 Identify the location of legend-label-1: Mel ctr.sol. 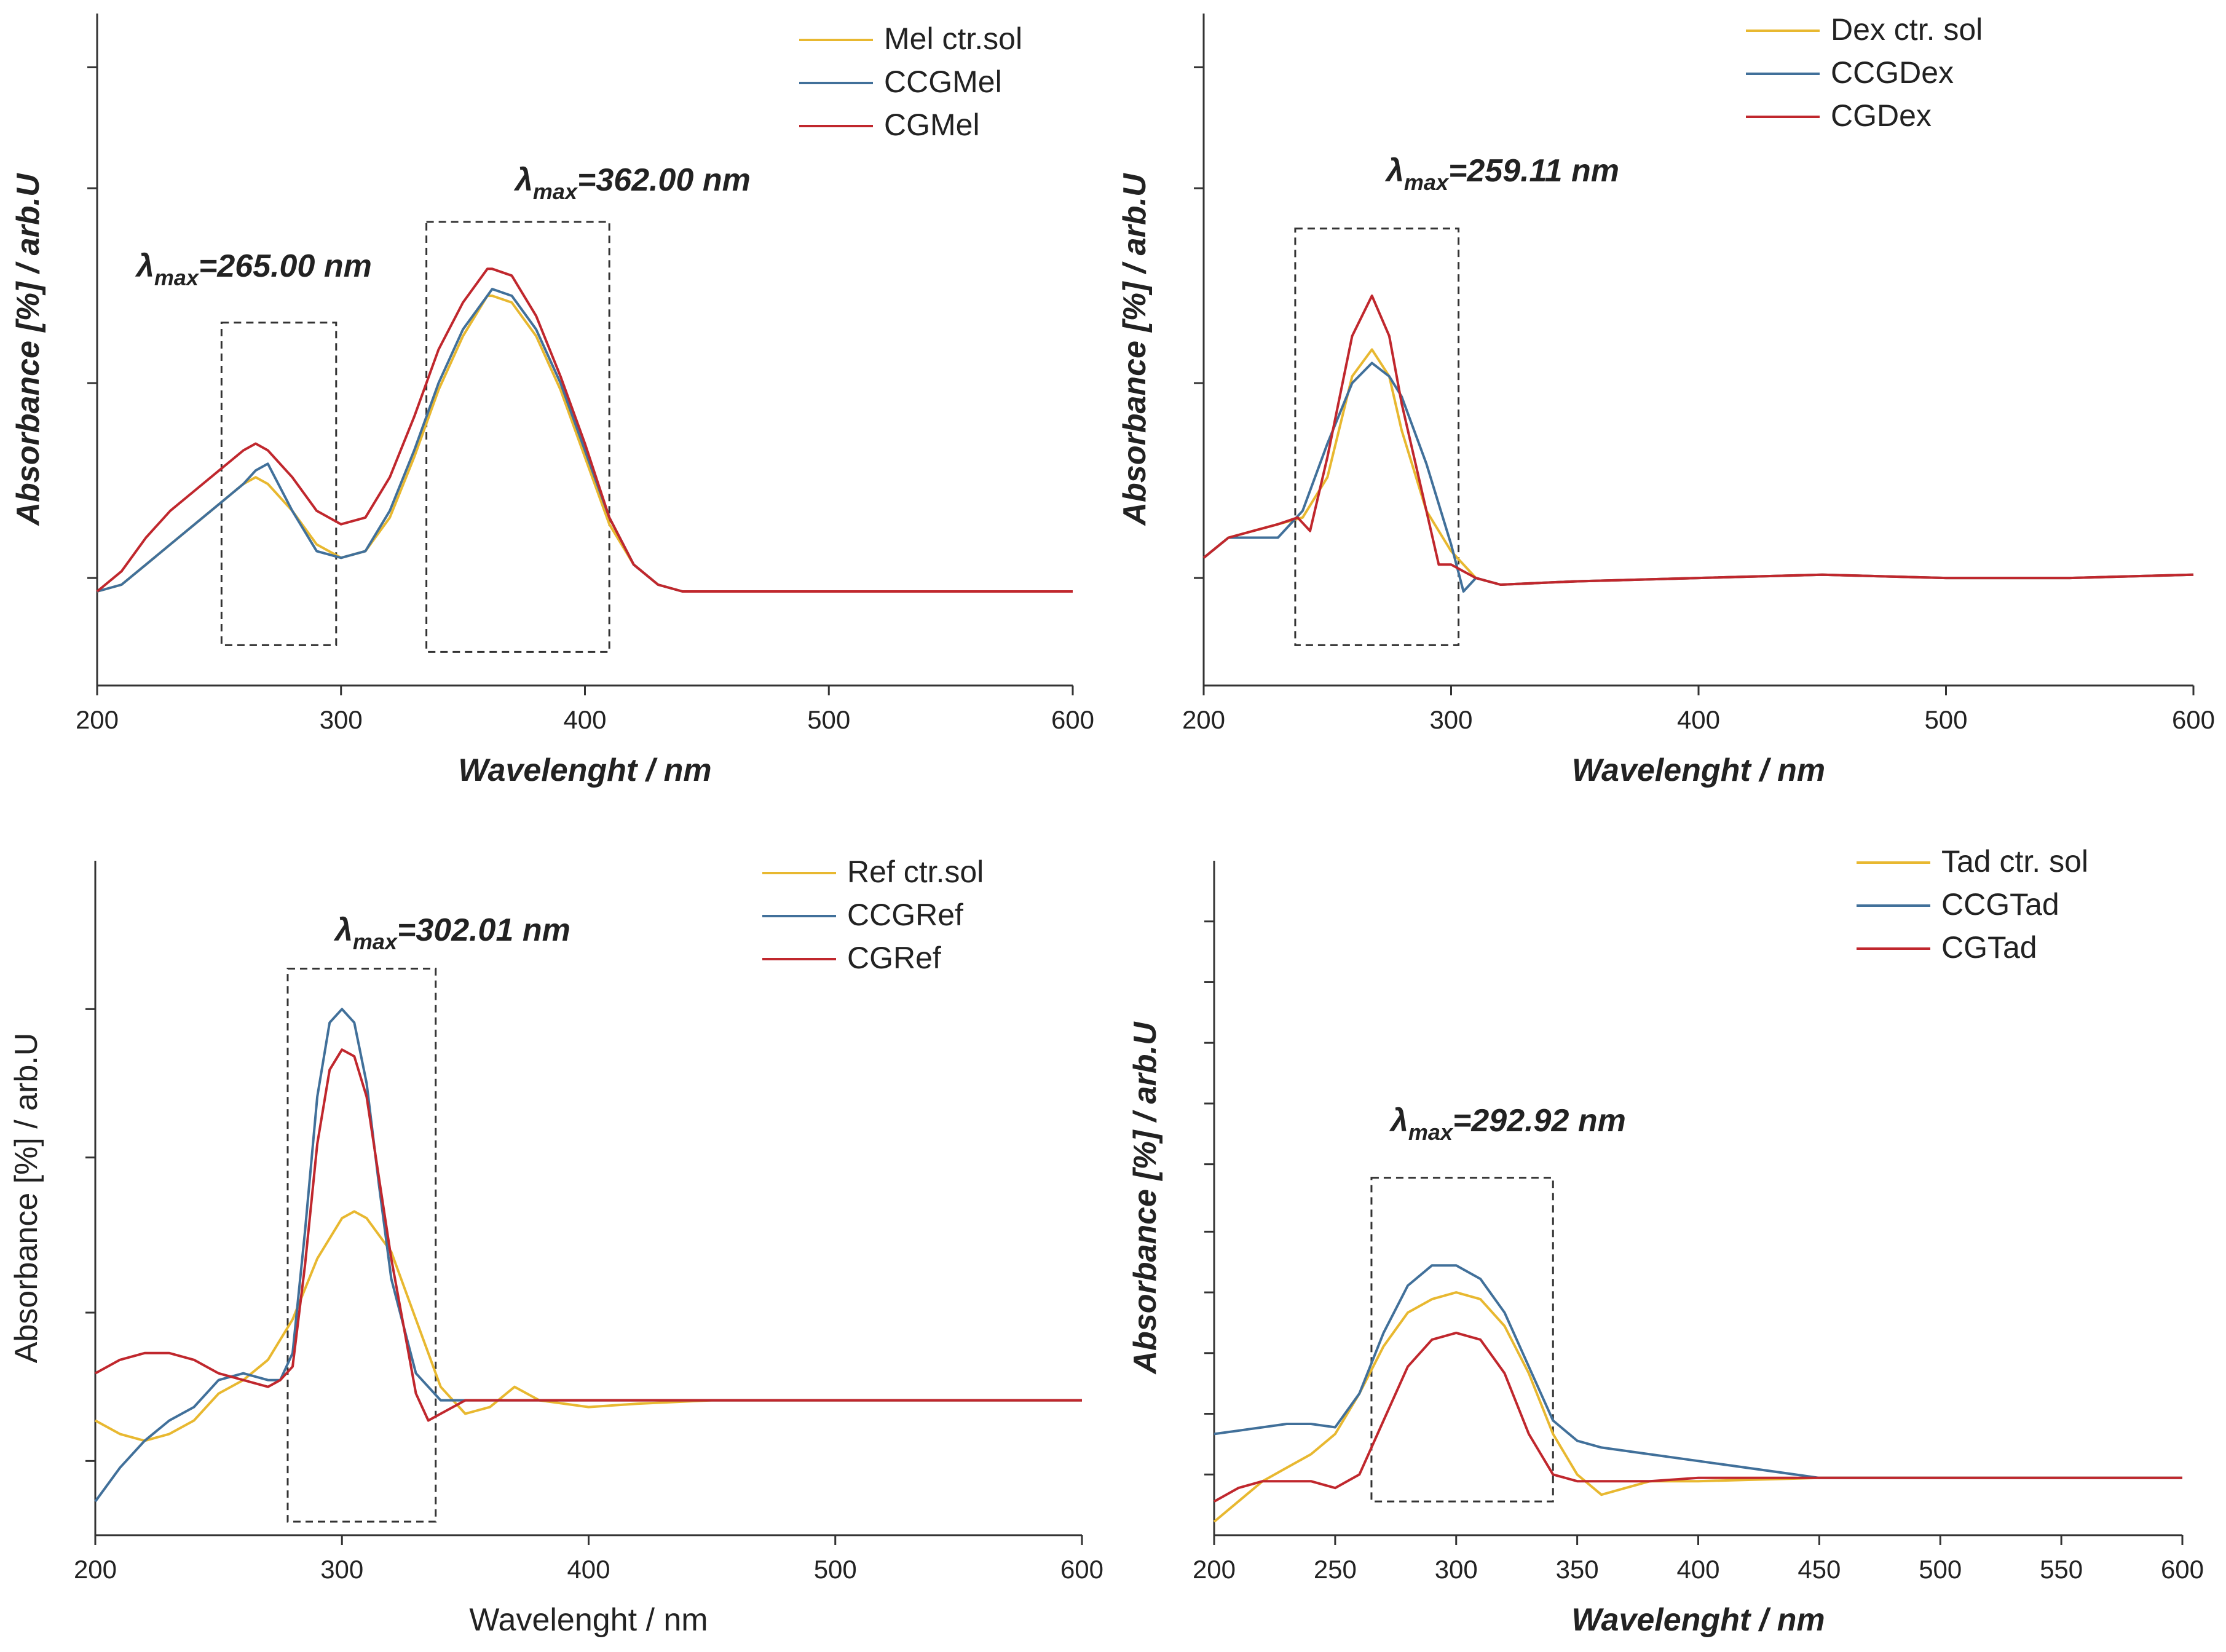
(953, 39).